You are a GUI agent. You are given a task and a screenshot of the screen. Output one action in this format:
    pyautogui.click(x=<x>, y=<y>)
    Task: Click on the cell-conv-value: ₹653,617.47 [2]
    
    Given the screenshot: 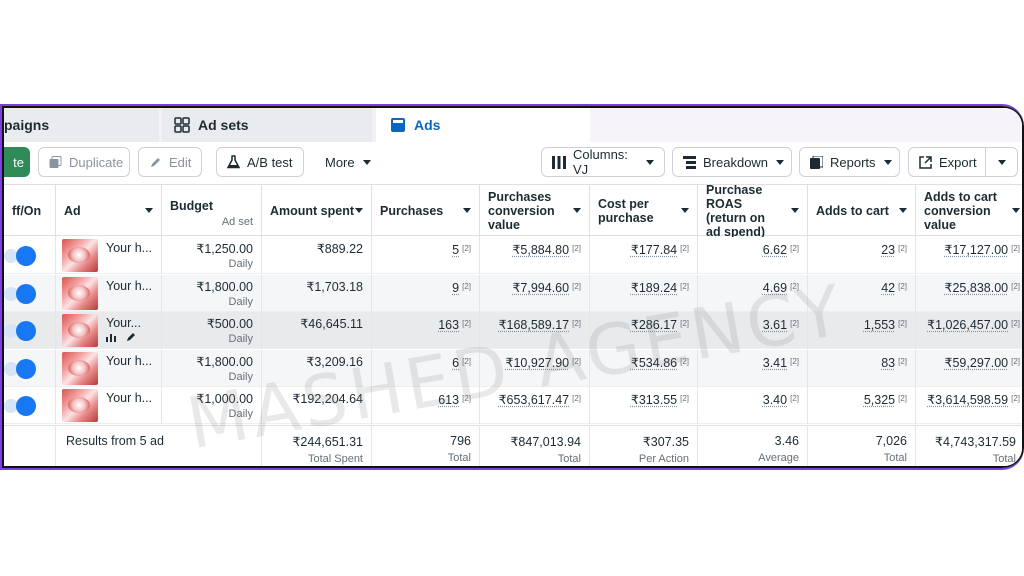 What is the action you would take?
    pyautogui.click(x=535, y=405)
    